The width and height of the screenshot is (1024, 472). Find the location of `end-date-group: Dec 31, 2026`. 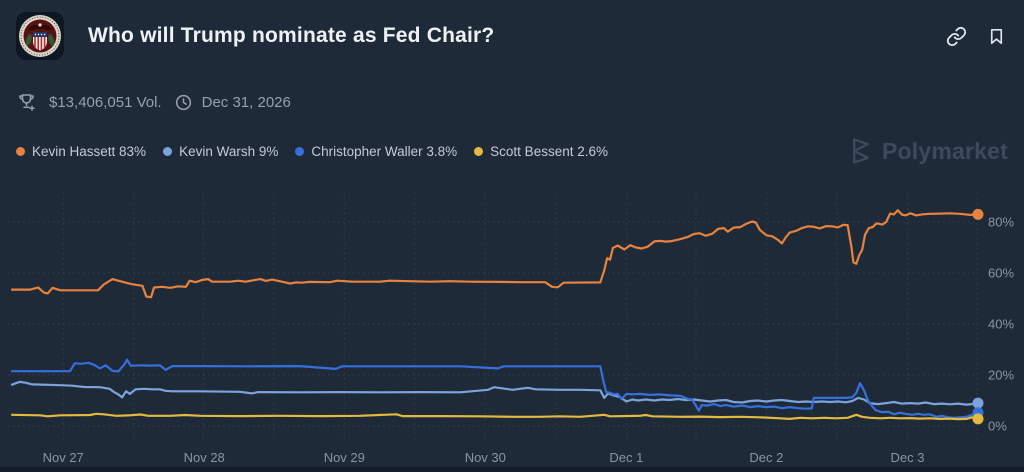

end-date-group: Dec 31, 2026 is located at coordinates (232, 102).